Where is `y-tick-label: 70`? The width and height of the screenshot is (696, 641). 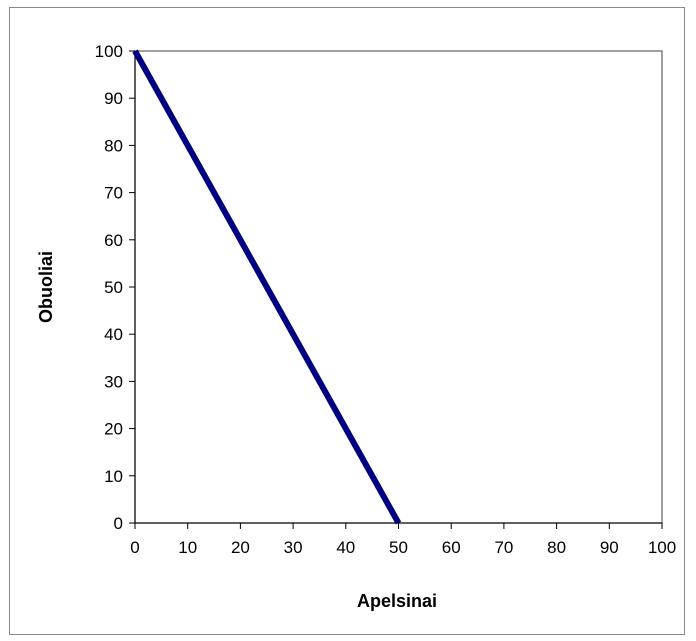
y-tick-label: 70 is located at coordinates (113, 193).